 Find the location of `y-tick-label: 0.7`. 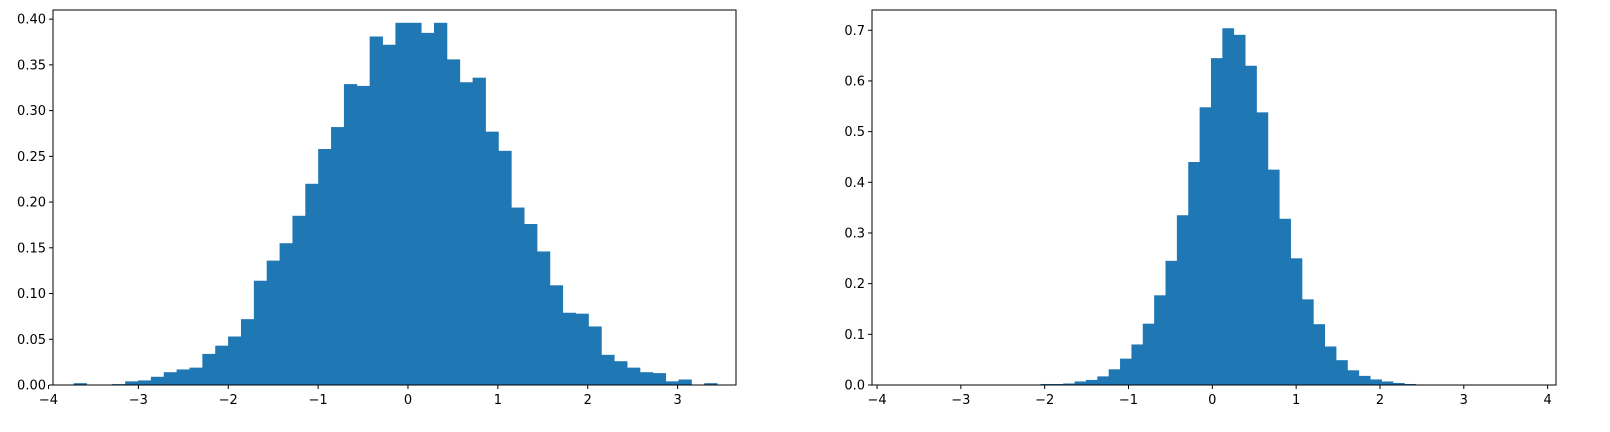

y-tick-label: 0.7 is located at coordinates (854, 31).